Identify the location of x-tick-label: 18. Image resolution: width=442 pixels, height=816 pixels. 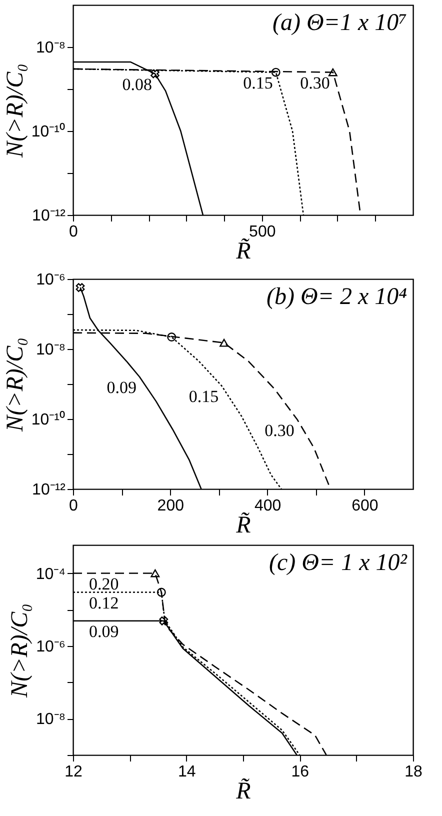
(413, 772).